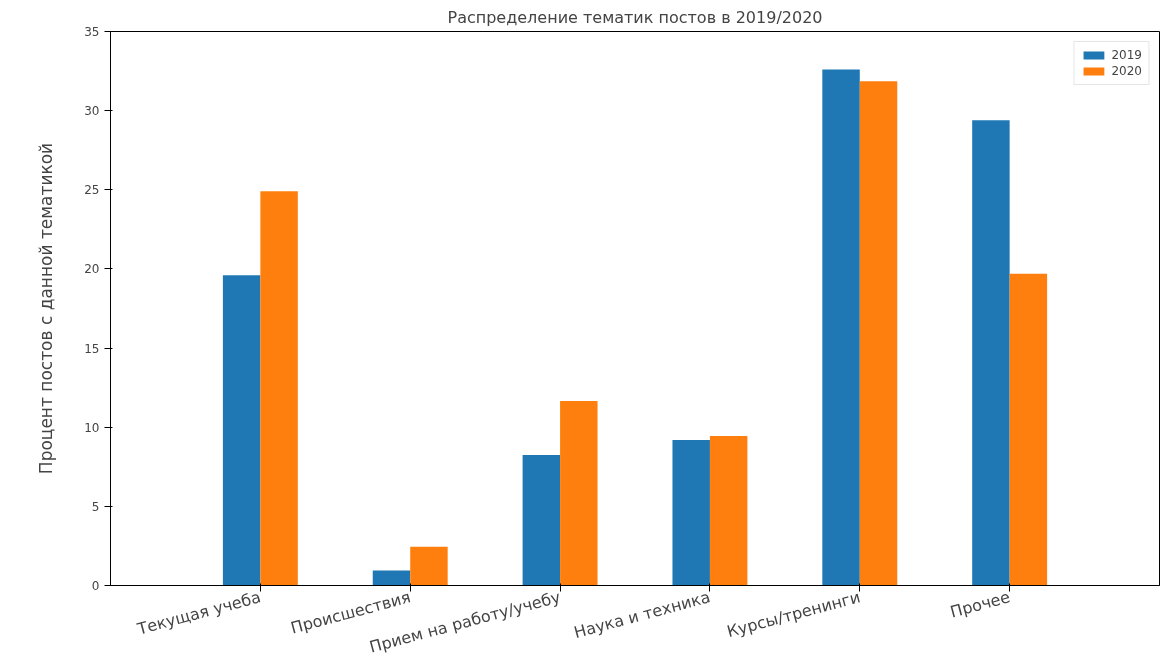 The width and height of the screenshot is (1164, 668). Describe the element at coordinates (95, 586) in the screenshot. I see `y-tick-label: 0` at that location.